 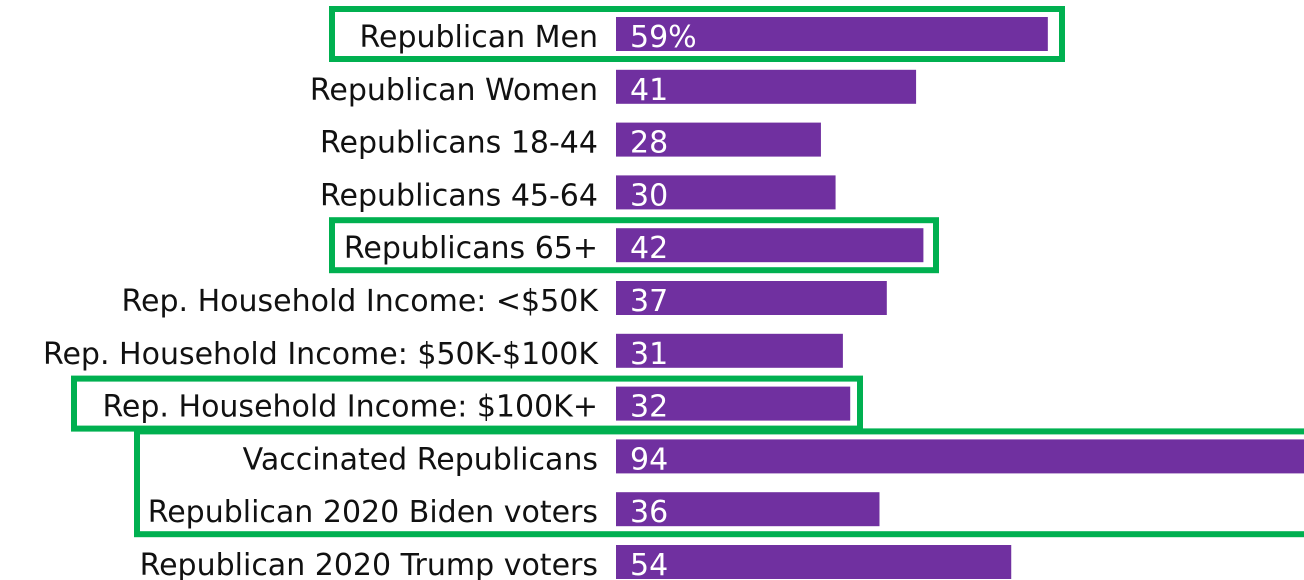 I want to click on value-labels: 59% 41 28 30 42 37 31 32 94 36 54, so click(x=663, y=300).